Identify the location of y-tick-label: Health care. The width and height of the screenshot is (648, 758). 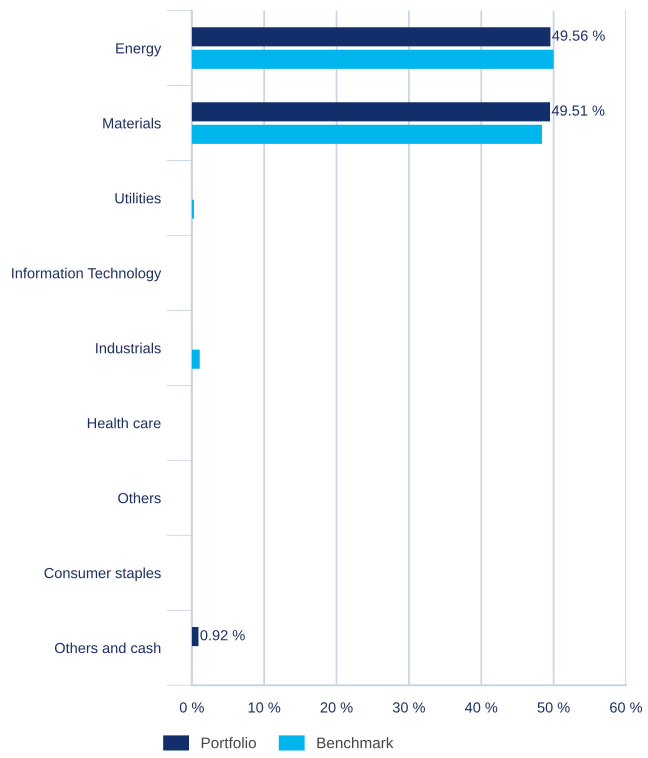
(124, 423).